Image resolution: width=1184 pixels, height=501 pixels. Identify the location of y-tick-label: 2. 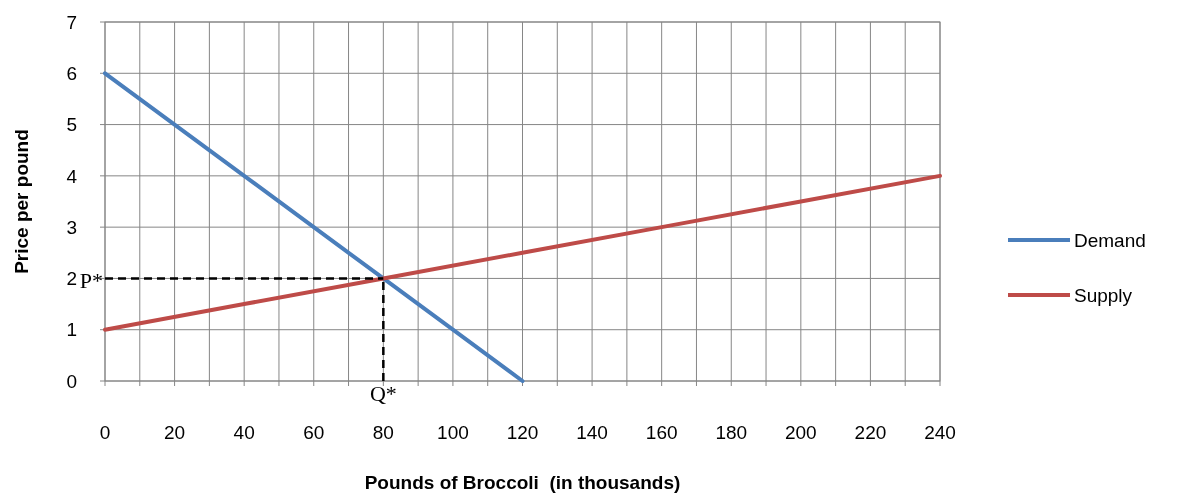
(71, 279).